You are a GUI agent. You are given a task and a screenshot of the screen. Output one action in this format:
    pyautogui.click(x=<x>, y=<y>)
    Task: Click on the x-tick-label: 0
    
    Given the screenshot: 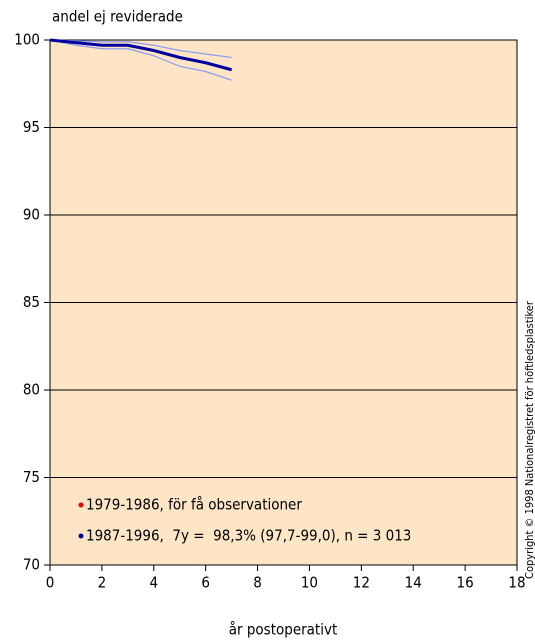 What is the action you would take?
    pyautogui.click(x=50, y=583)
    